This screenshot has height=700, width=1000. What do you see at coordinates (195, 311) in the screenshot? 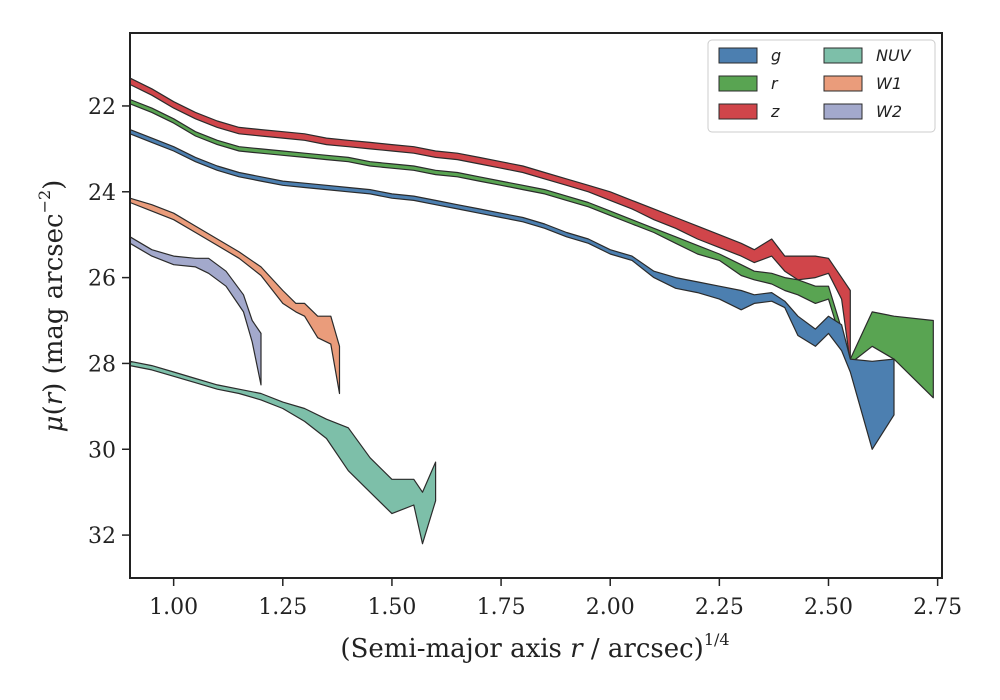
I see `band-w2` at bounding box center [195, 311].